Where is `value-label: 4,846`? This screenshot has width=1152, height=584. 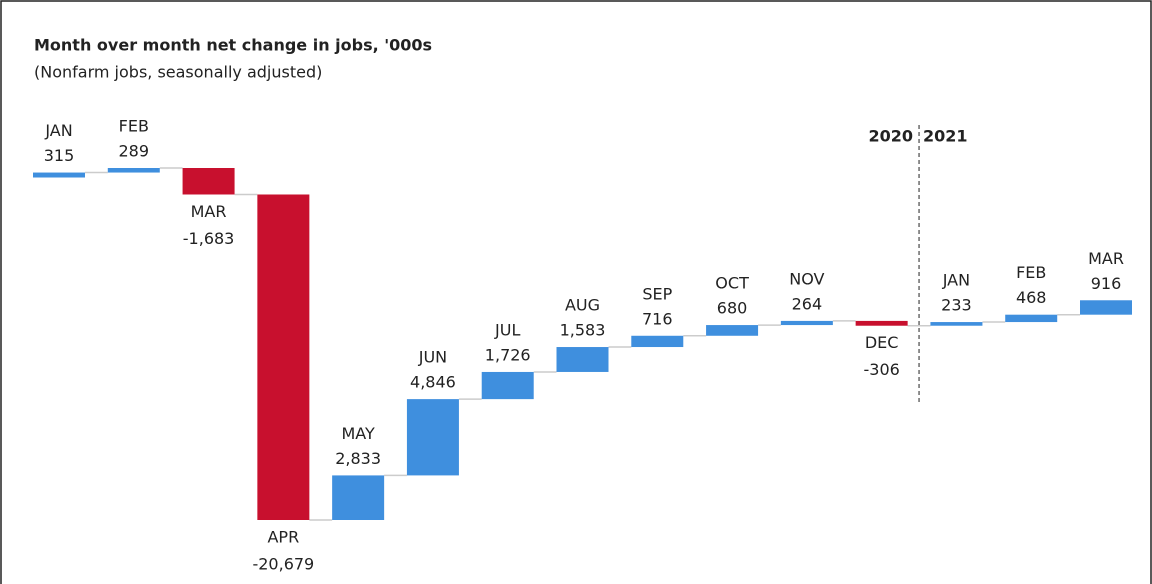
value-label: 4,846 is located at coordinates (433, 382).